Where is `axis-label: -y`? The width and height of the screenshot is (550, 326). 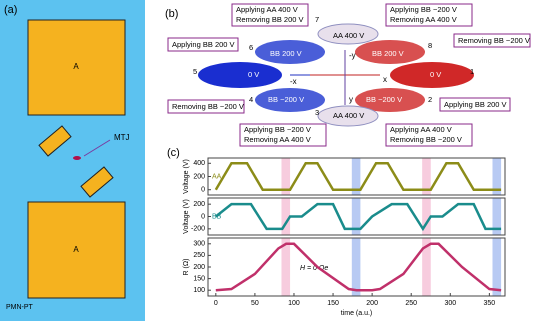
axis-label: -y is located at coordinates (352, 55).